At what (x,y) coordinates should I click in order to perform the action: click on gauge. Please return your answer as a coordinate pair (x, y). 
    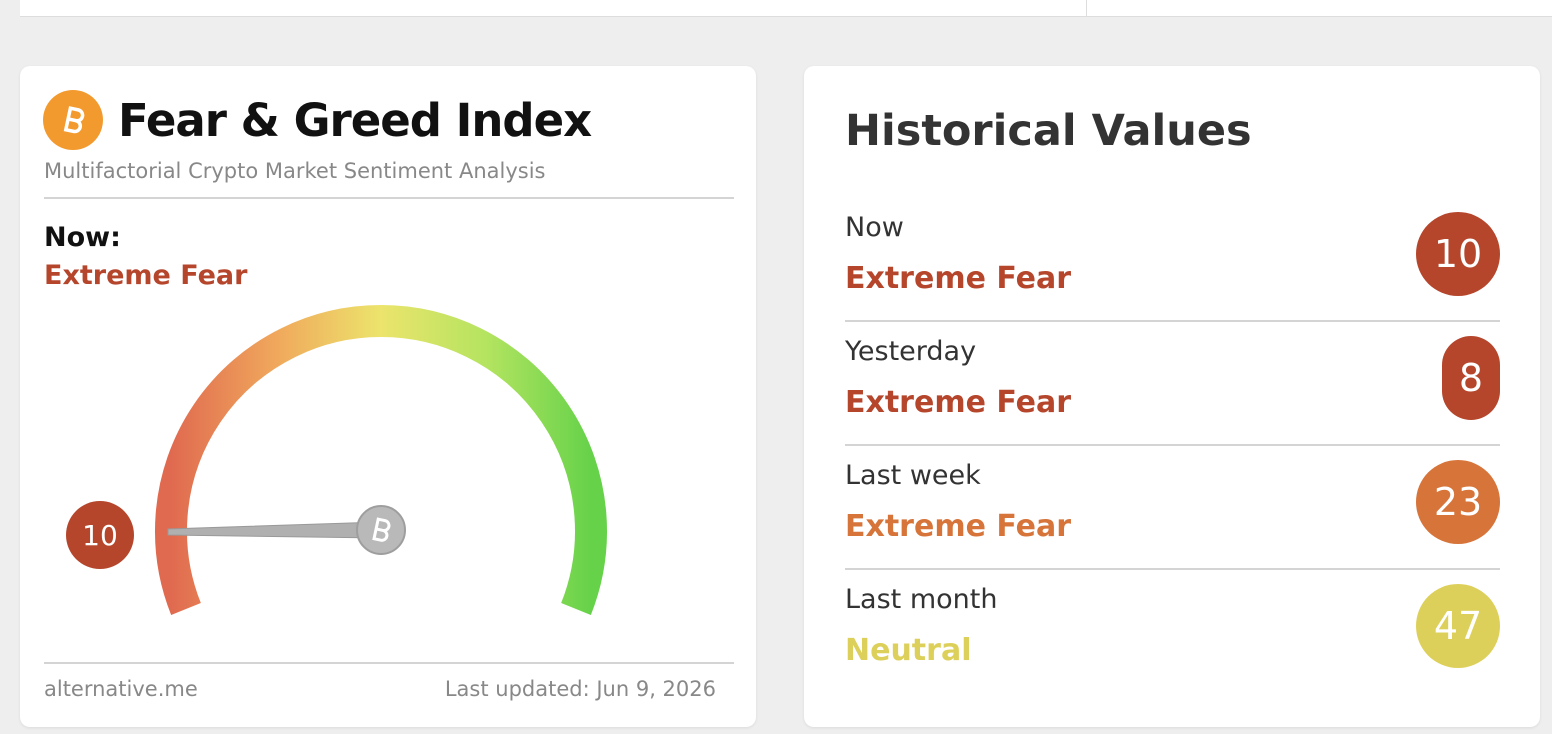
    Looking at the image, I should click on (381, 460).